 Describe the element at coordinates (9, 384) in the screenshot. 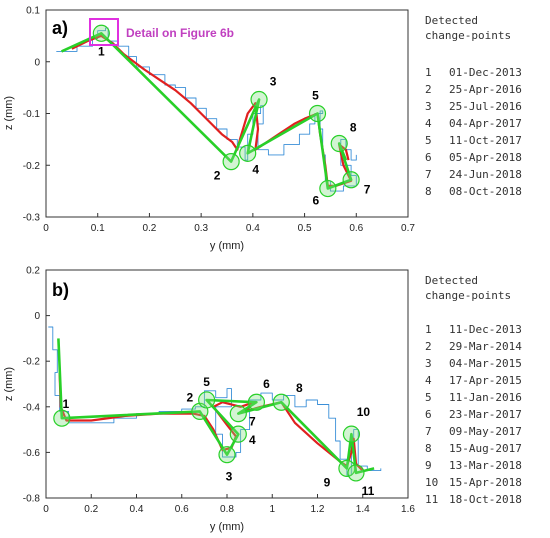

I see `y-axis-label-b: z (mm)` at that location.